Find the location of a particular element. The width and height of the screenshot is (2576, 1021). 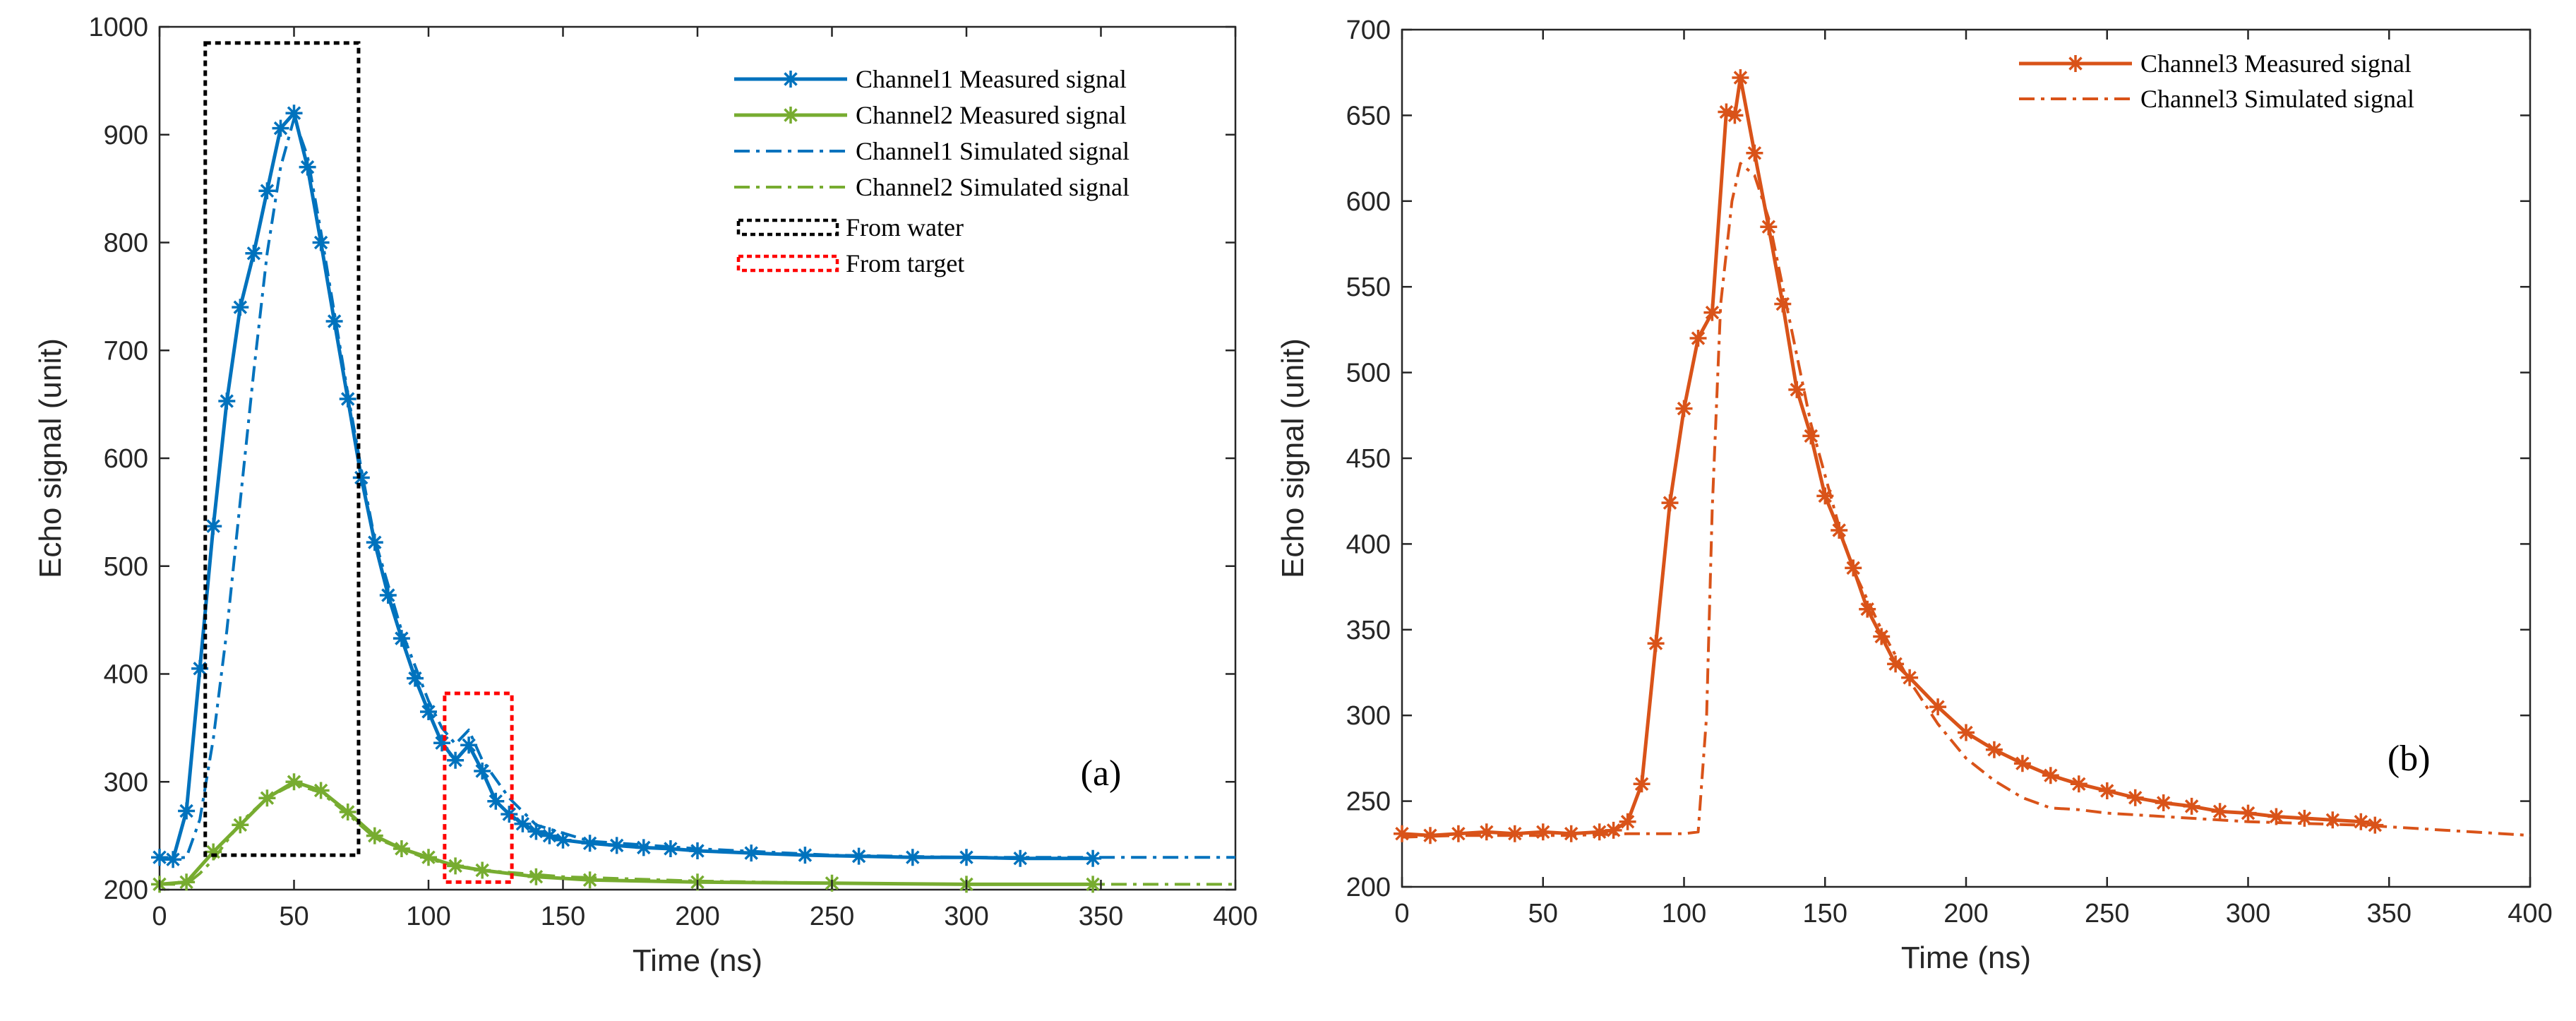

x-axis-label-b: Time (ns) is located at coordinates (1966, 958).